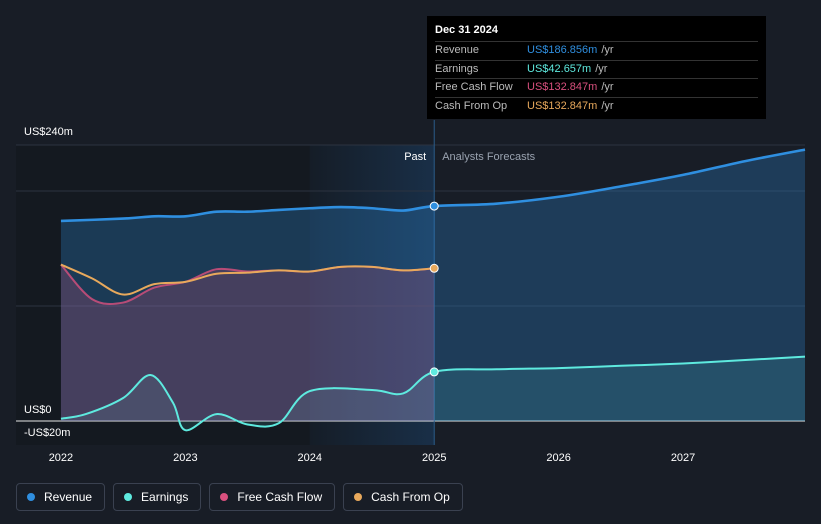 Image resolution: width=821 pixels, height=524 pixels. I want to click on line-earnings, so click(433, 393).